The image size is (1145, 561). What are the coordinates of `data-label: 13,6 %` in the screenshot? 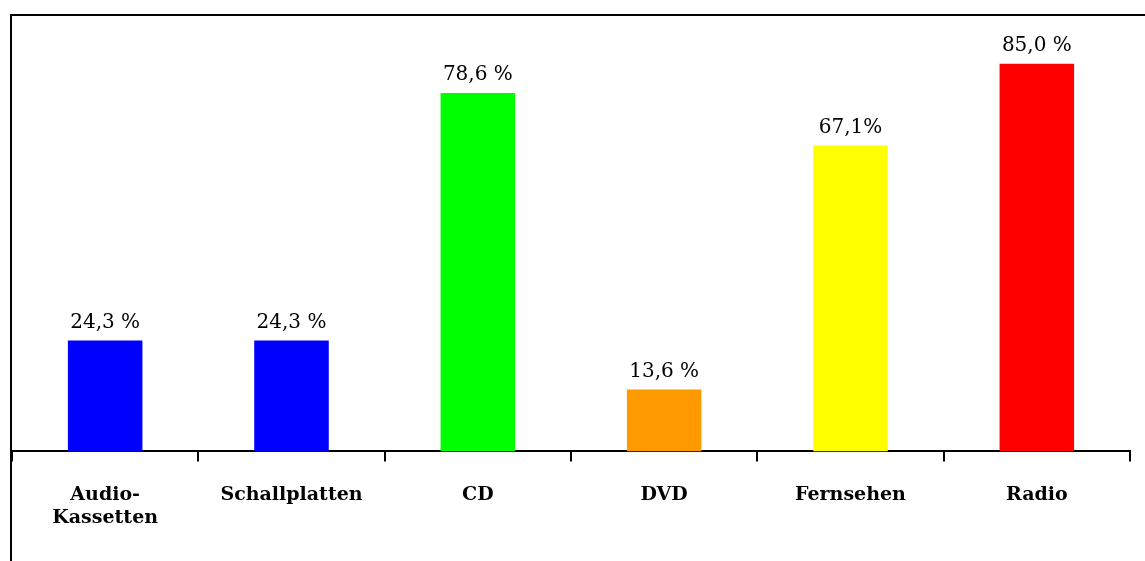 It's located at (664, 369).